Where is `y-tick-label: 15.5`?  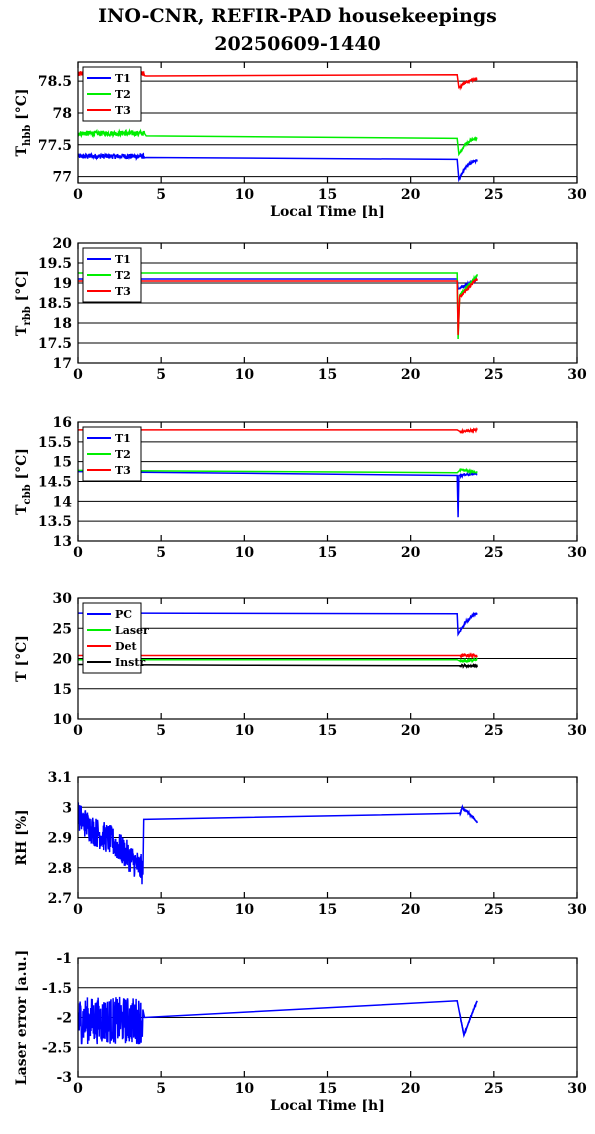 y-tick-label: 15.5 is located at coordinates (55, 443).